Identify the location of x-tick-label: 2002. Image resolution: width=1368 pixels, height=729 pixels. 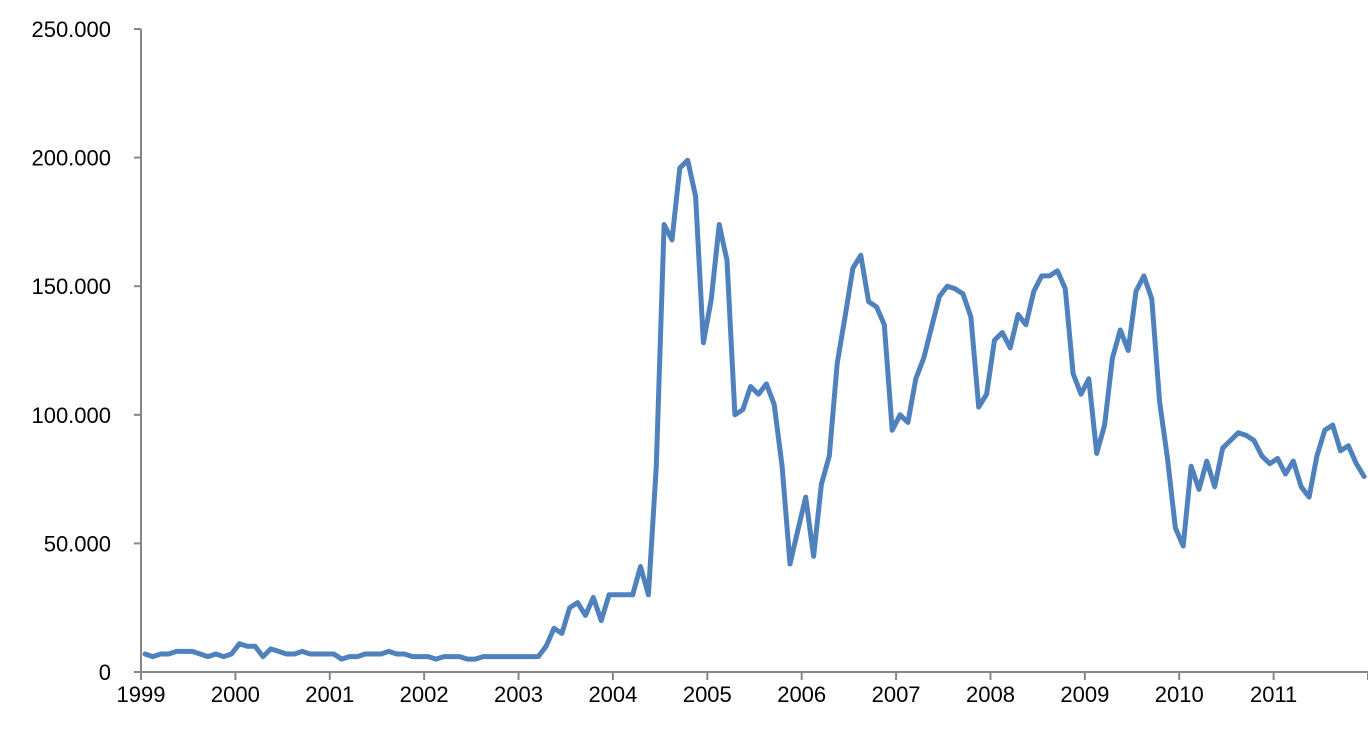
(424, 694).